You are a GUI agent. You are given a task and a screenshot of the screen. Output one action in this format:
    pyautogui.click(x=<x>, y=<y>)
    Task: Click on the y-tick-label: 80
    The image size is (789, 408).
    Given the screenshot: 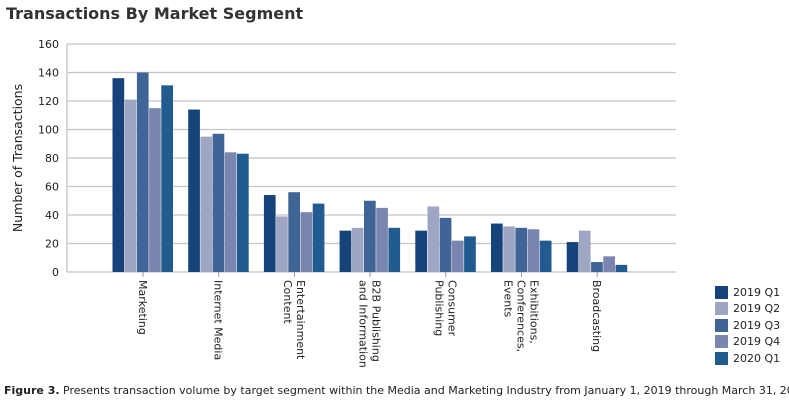 What is the action you would take?
    pyautogui.click(x=52, y=158)
    